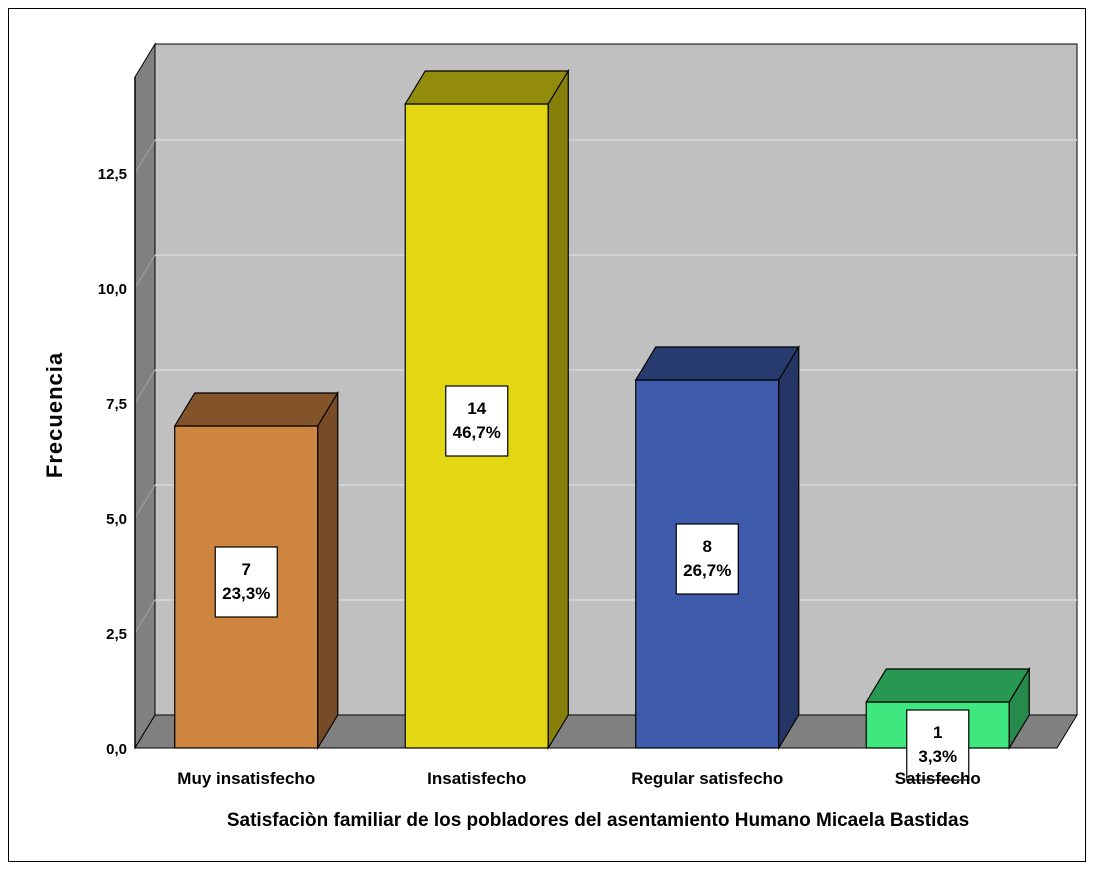  I want to click on x-tick-label: Insatisfecho, so click(476, 778).